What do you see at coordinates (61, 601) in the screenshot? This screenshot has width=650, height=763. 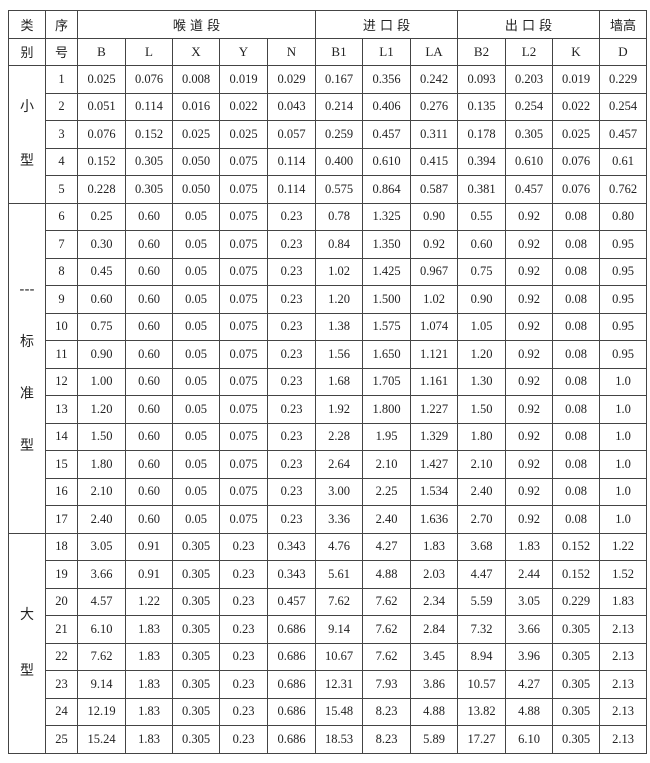 I see `row-index-cell: 20` at bounding box center [61, 601].